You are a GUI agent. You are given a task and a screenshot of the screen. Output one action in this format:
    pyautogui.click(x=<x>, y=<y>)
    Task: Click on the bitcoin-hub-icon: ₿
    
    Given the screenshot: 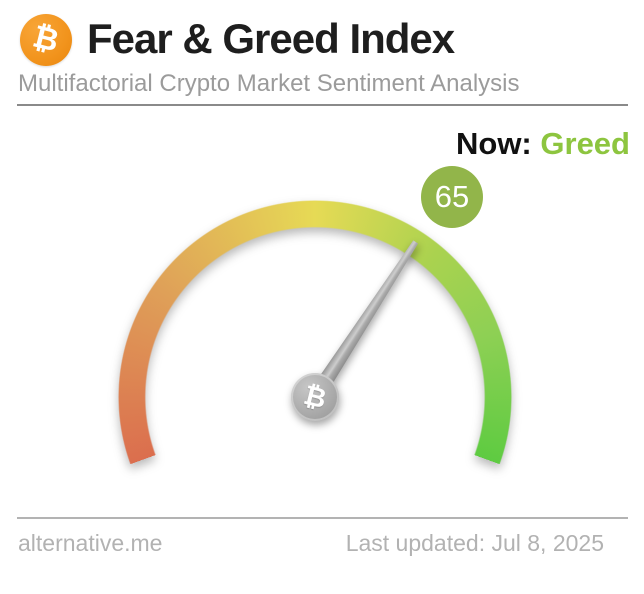 What is the action you would take?
    pyautogui.click(x=315, y=397)
    